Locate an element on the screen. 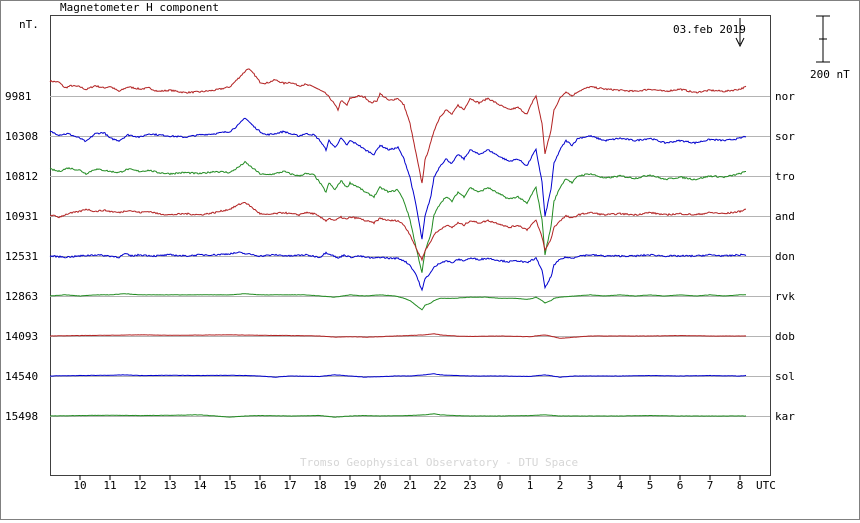  x-tick-label: 5 is located at coordinates (650, 485).